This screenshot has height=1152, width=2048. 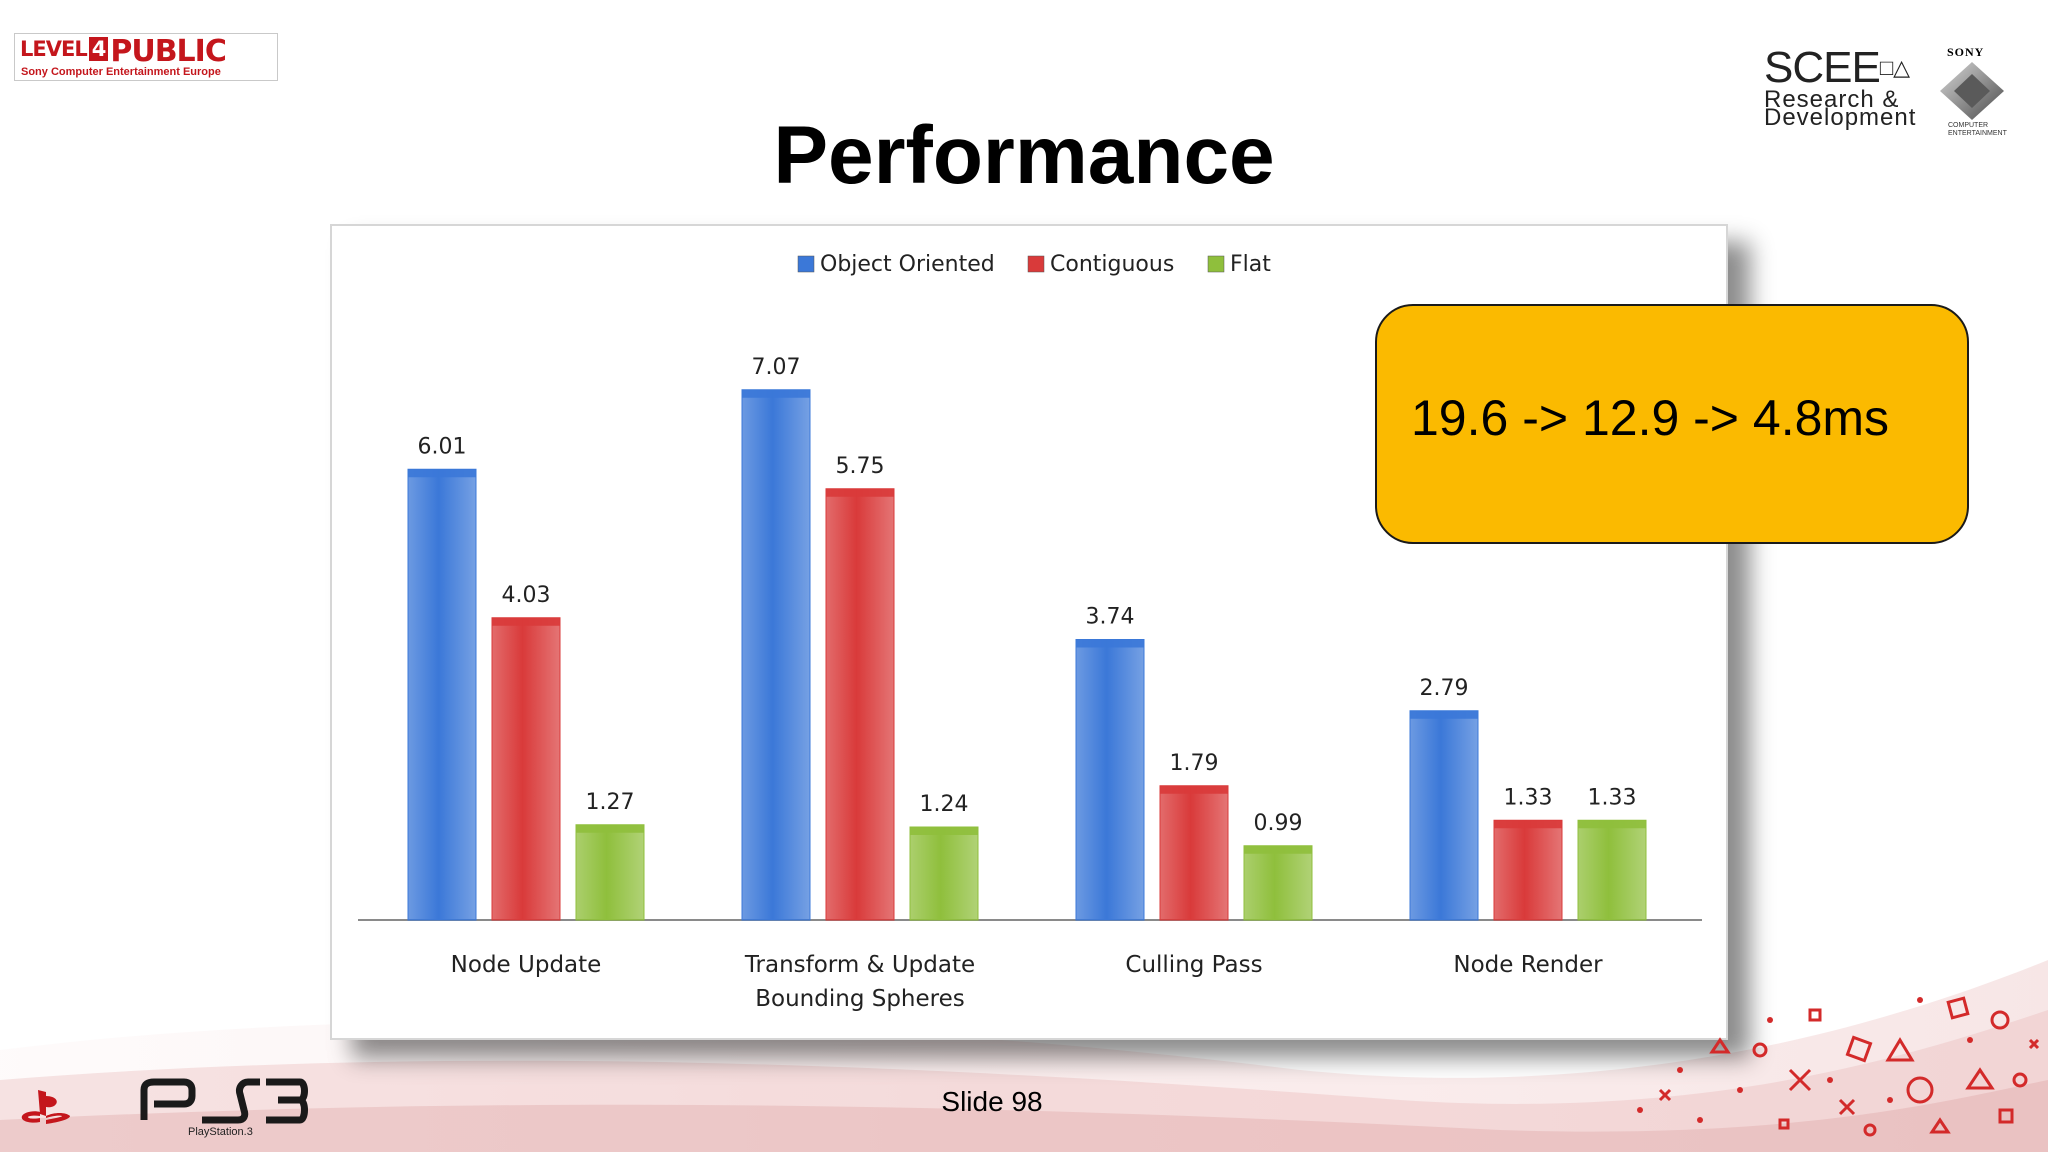 I want to click on sony-caption-line1: COMPUTER, so click(x=1968, y=125).